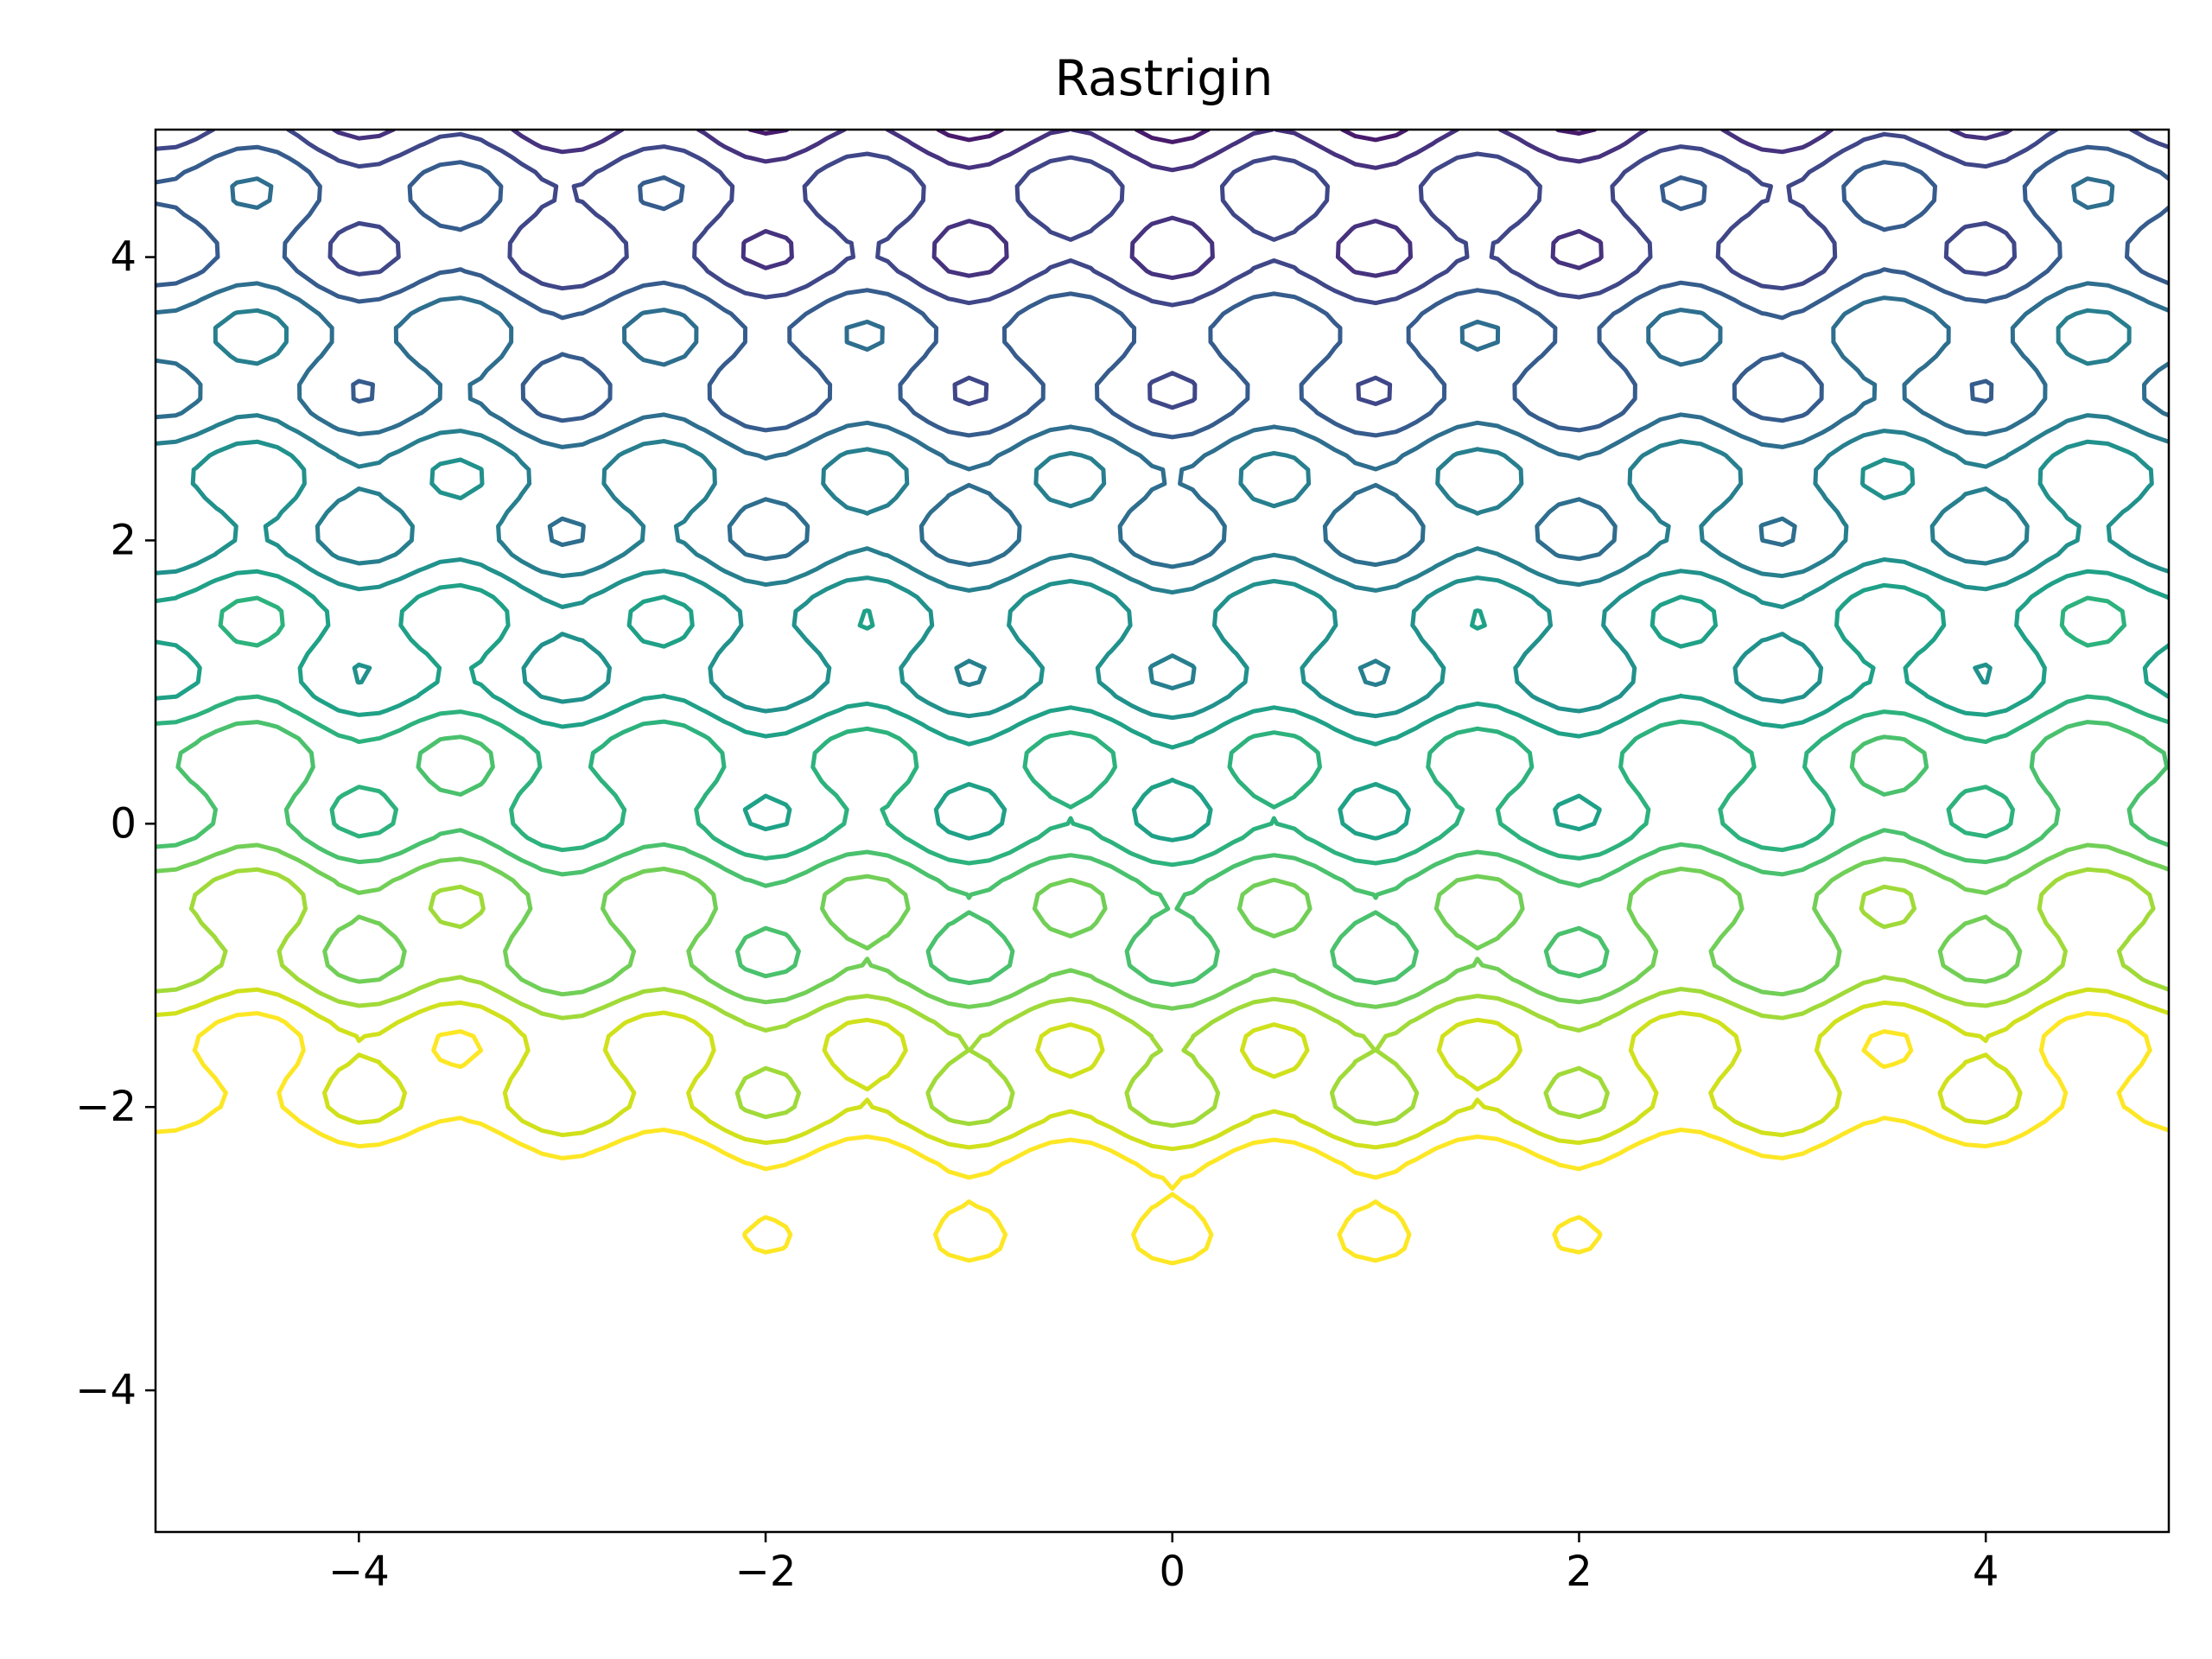  What do you see at coordinates (123, 823) in the screenshot?
I see `y-tick-label: 0` at bounding box center [123, 823].